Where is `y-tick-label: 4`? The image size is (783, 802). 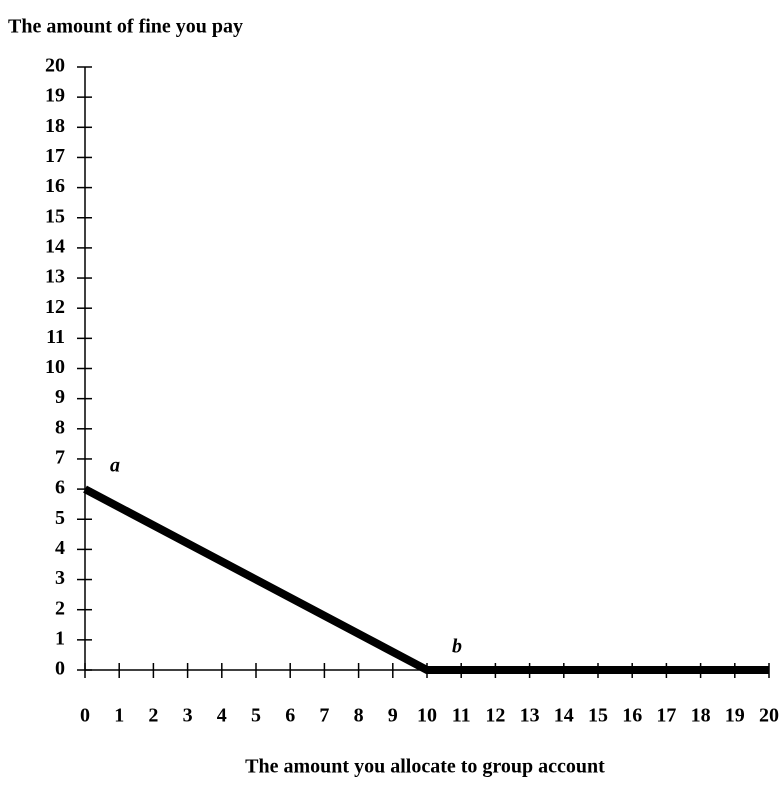 y-tick-label: 4 is located at coordinates (60, 548).